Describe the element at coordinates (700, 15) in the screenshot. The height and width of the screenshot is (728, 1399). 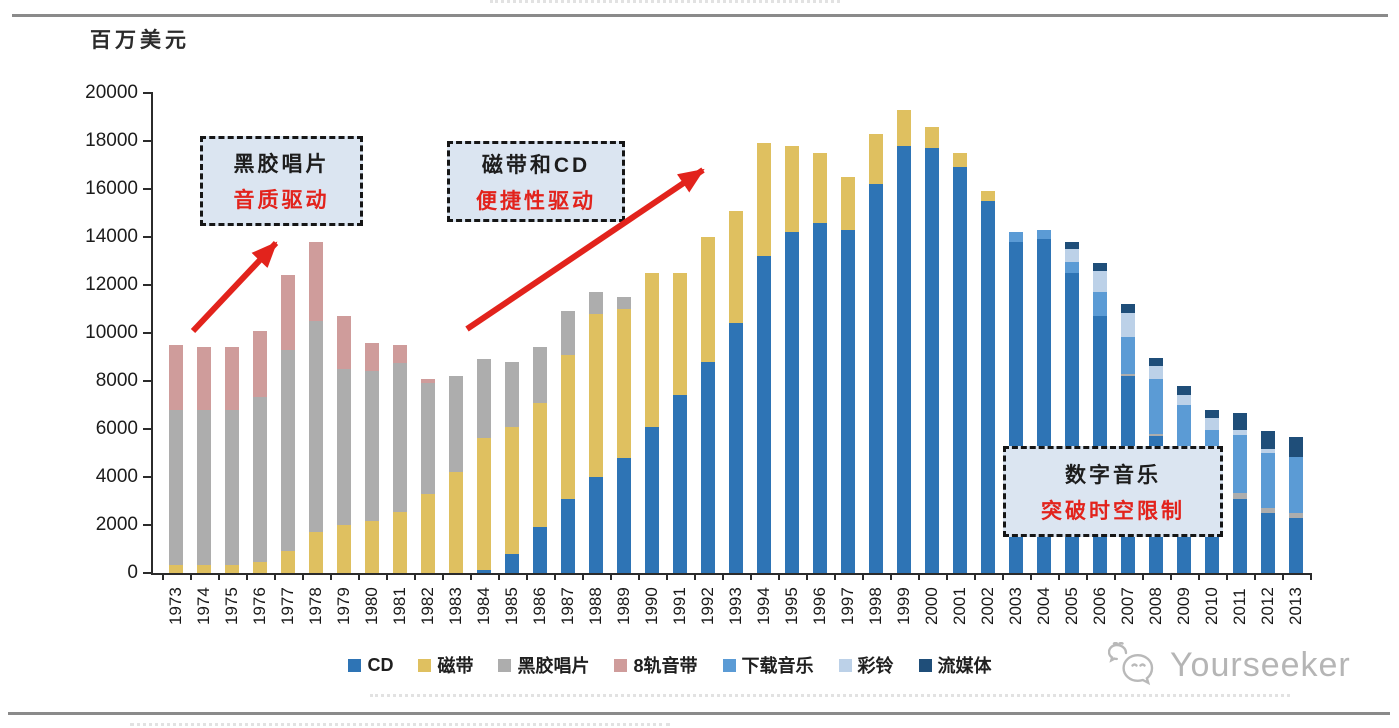
I see `top-divider` at that location.